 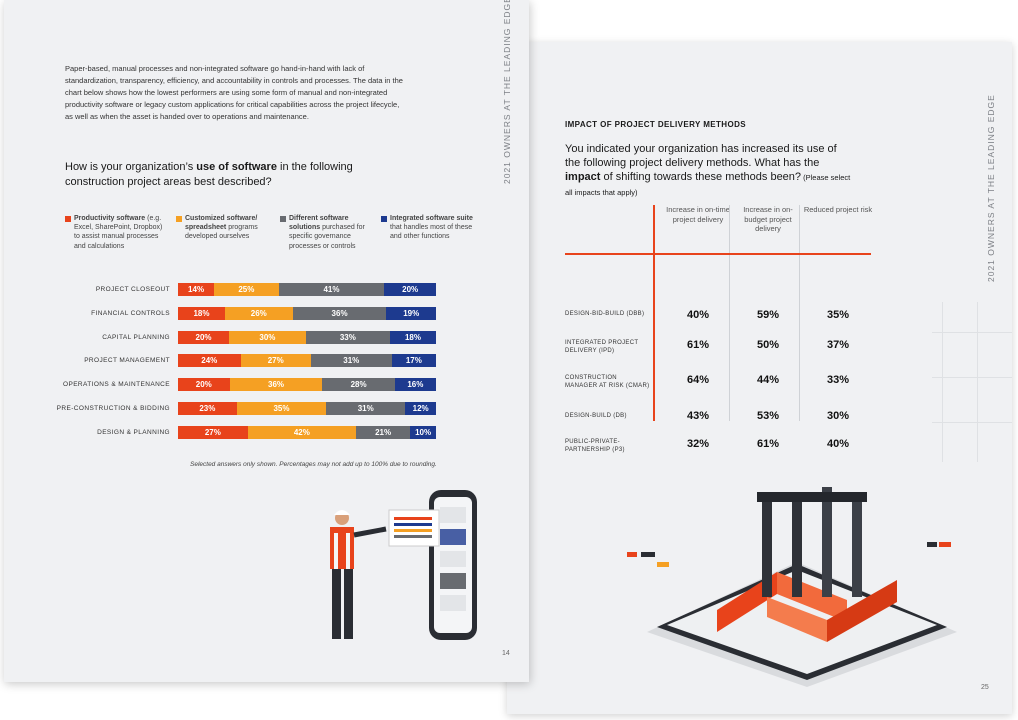 I want to click on bar-category-label: DESIGN & PLANNING, so click(x=133, y=432).